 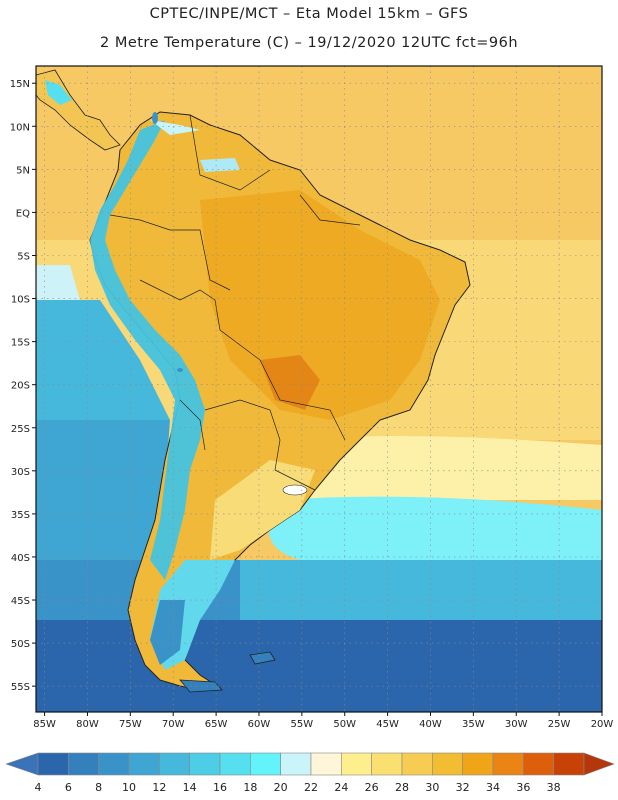 I want to click on lon-tick-label: 45W, so click(x=387, y=724).